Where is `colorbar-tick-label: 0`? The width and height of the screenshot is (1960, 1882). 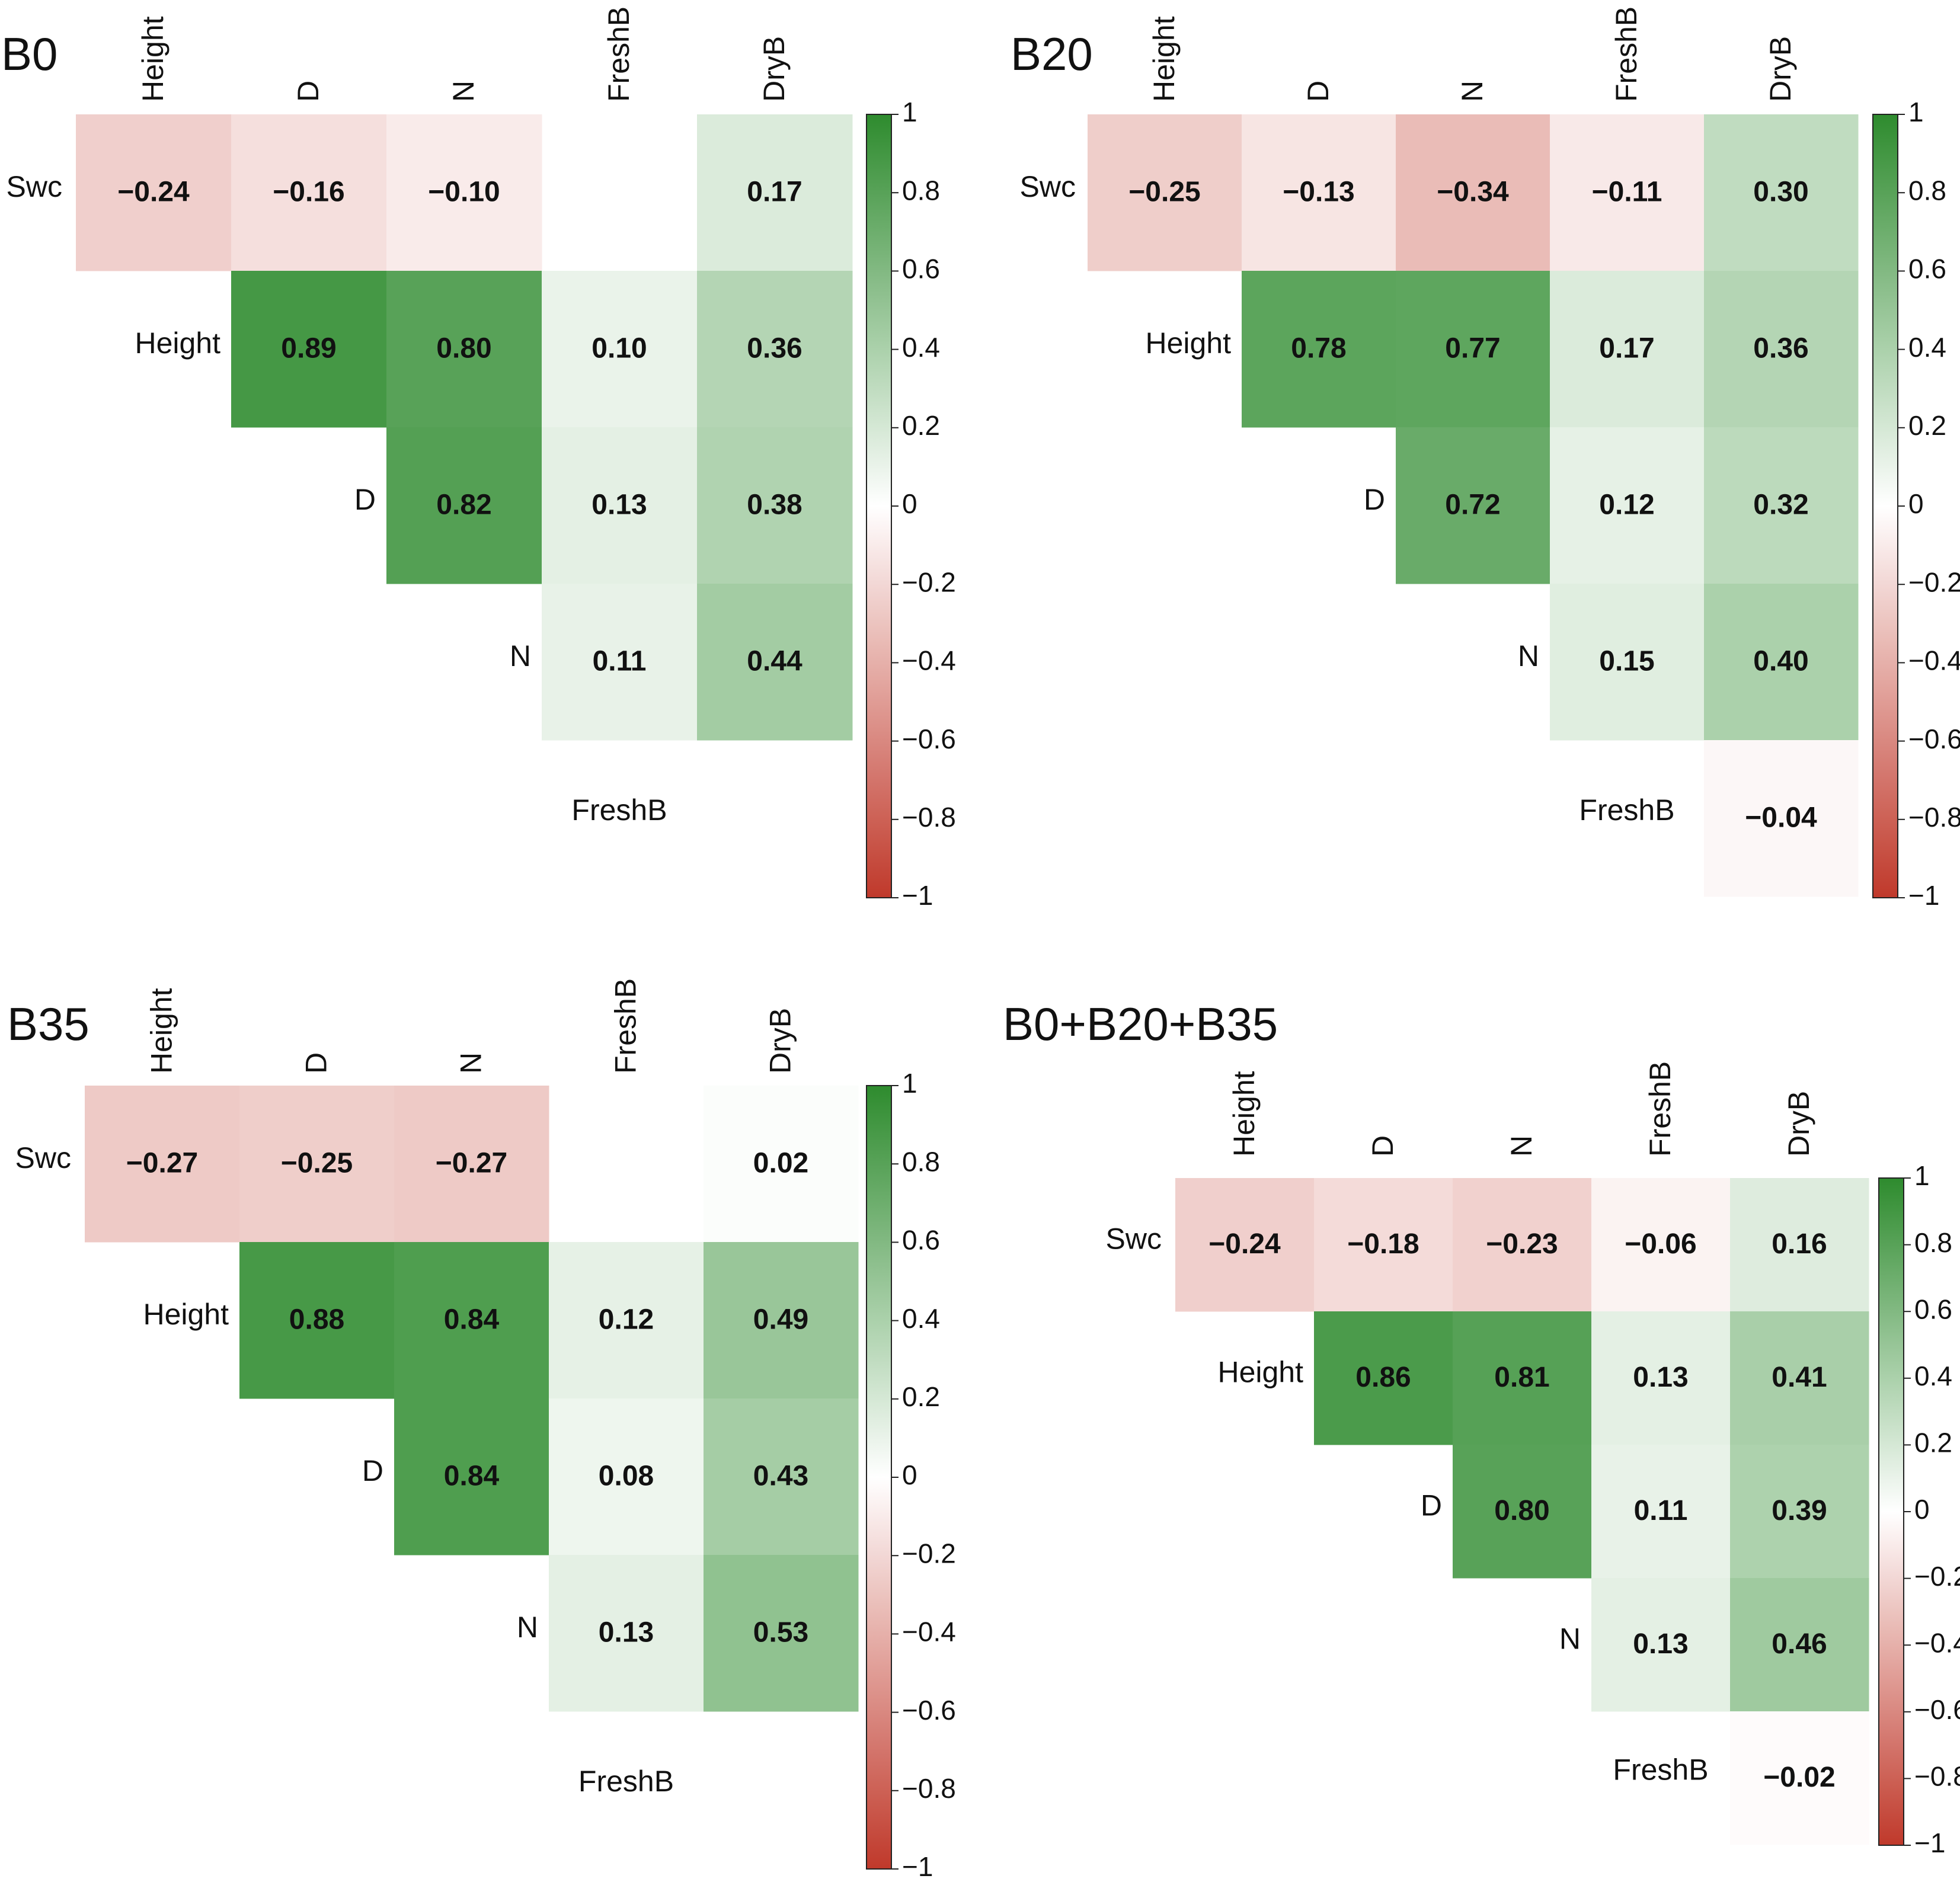
colorbar-tick-label: 0 is located at coordinates (1916, 503).